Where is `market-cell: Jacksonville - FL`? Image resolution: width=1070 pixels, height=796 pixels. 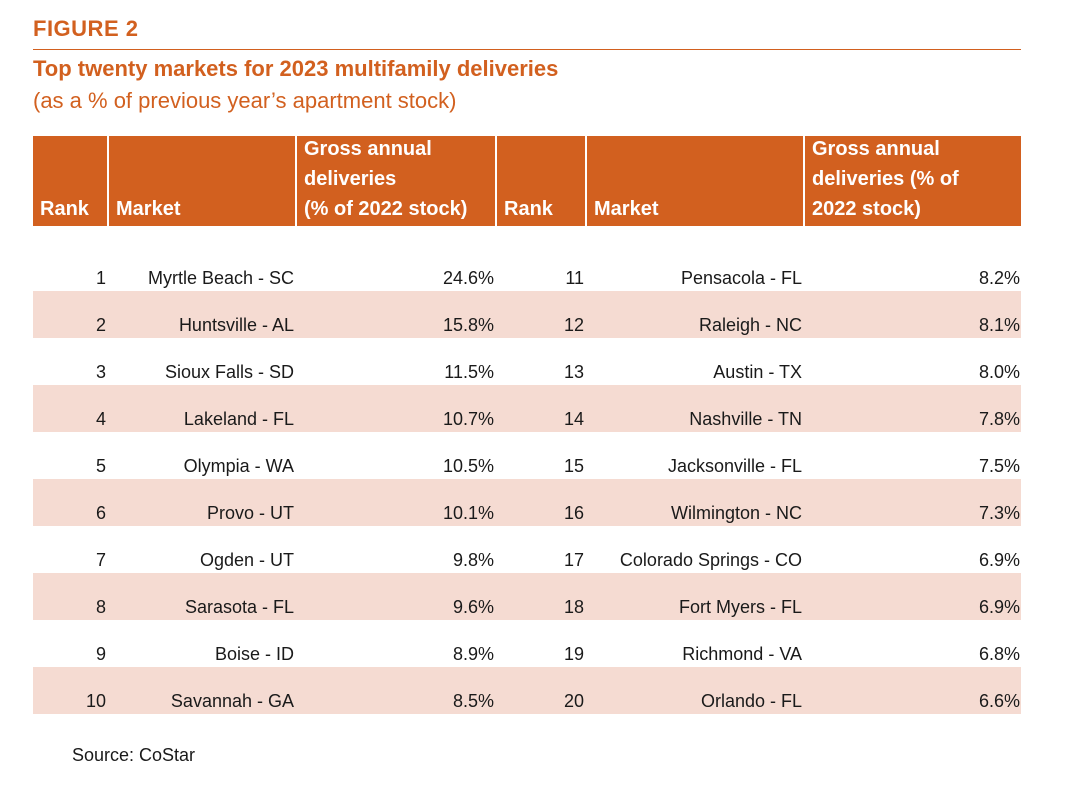
market-cell: Jacksonville - FL is located at coordinates (734, 466).